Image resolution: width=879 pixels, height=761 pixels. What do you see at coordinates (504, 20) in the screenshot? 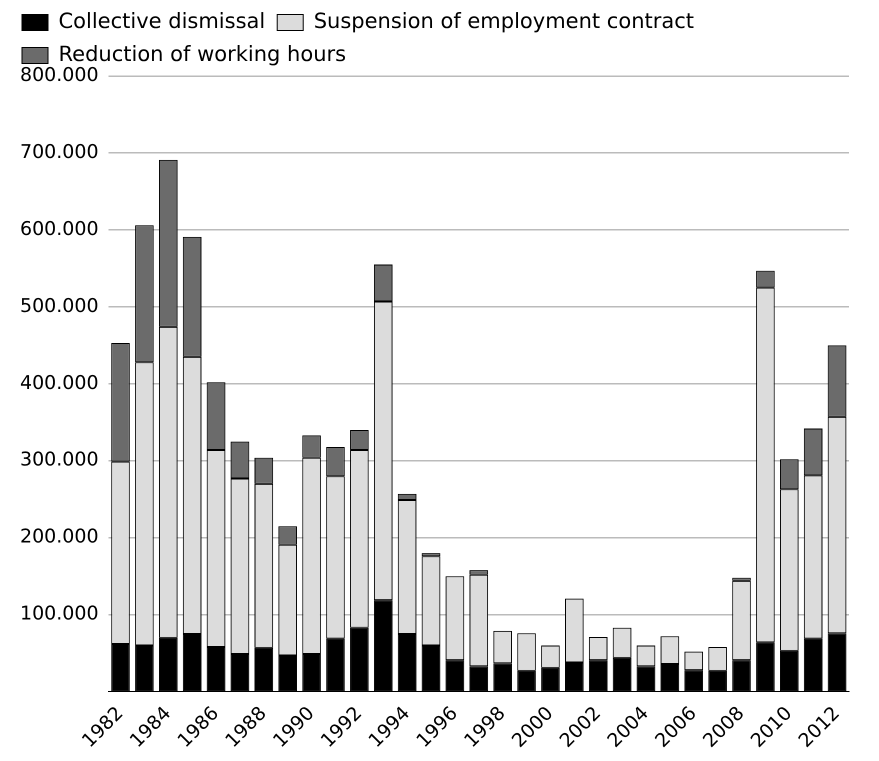
I see `legend-label: Suspension of employment contract` at bounding box center [504, 20].